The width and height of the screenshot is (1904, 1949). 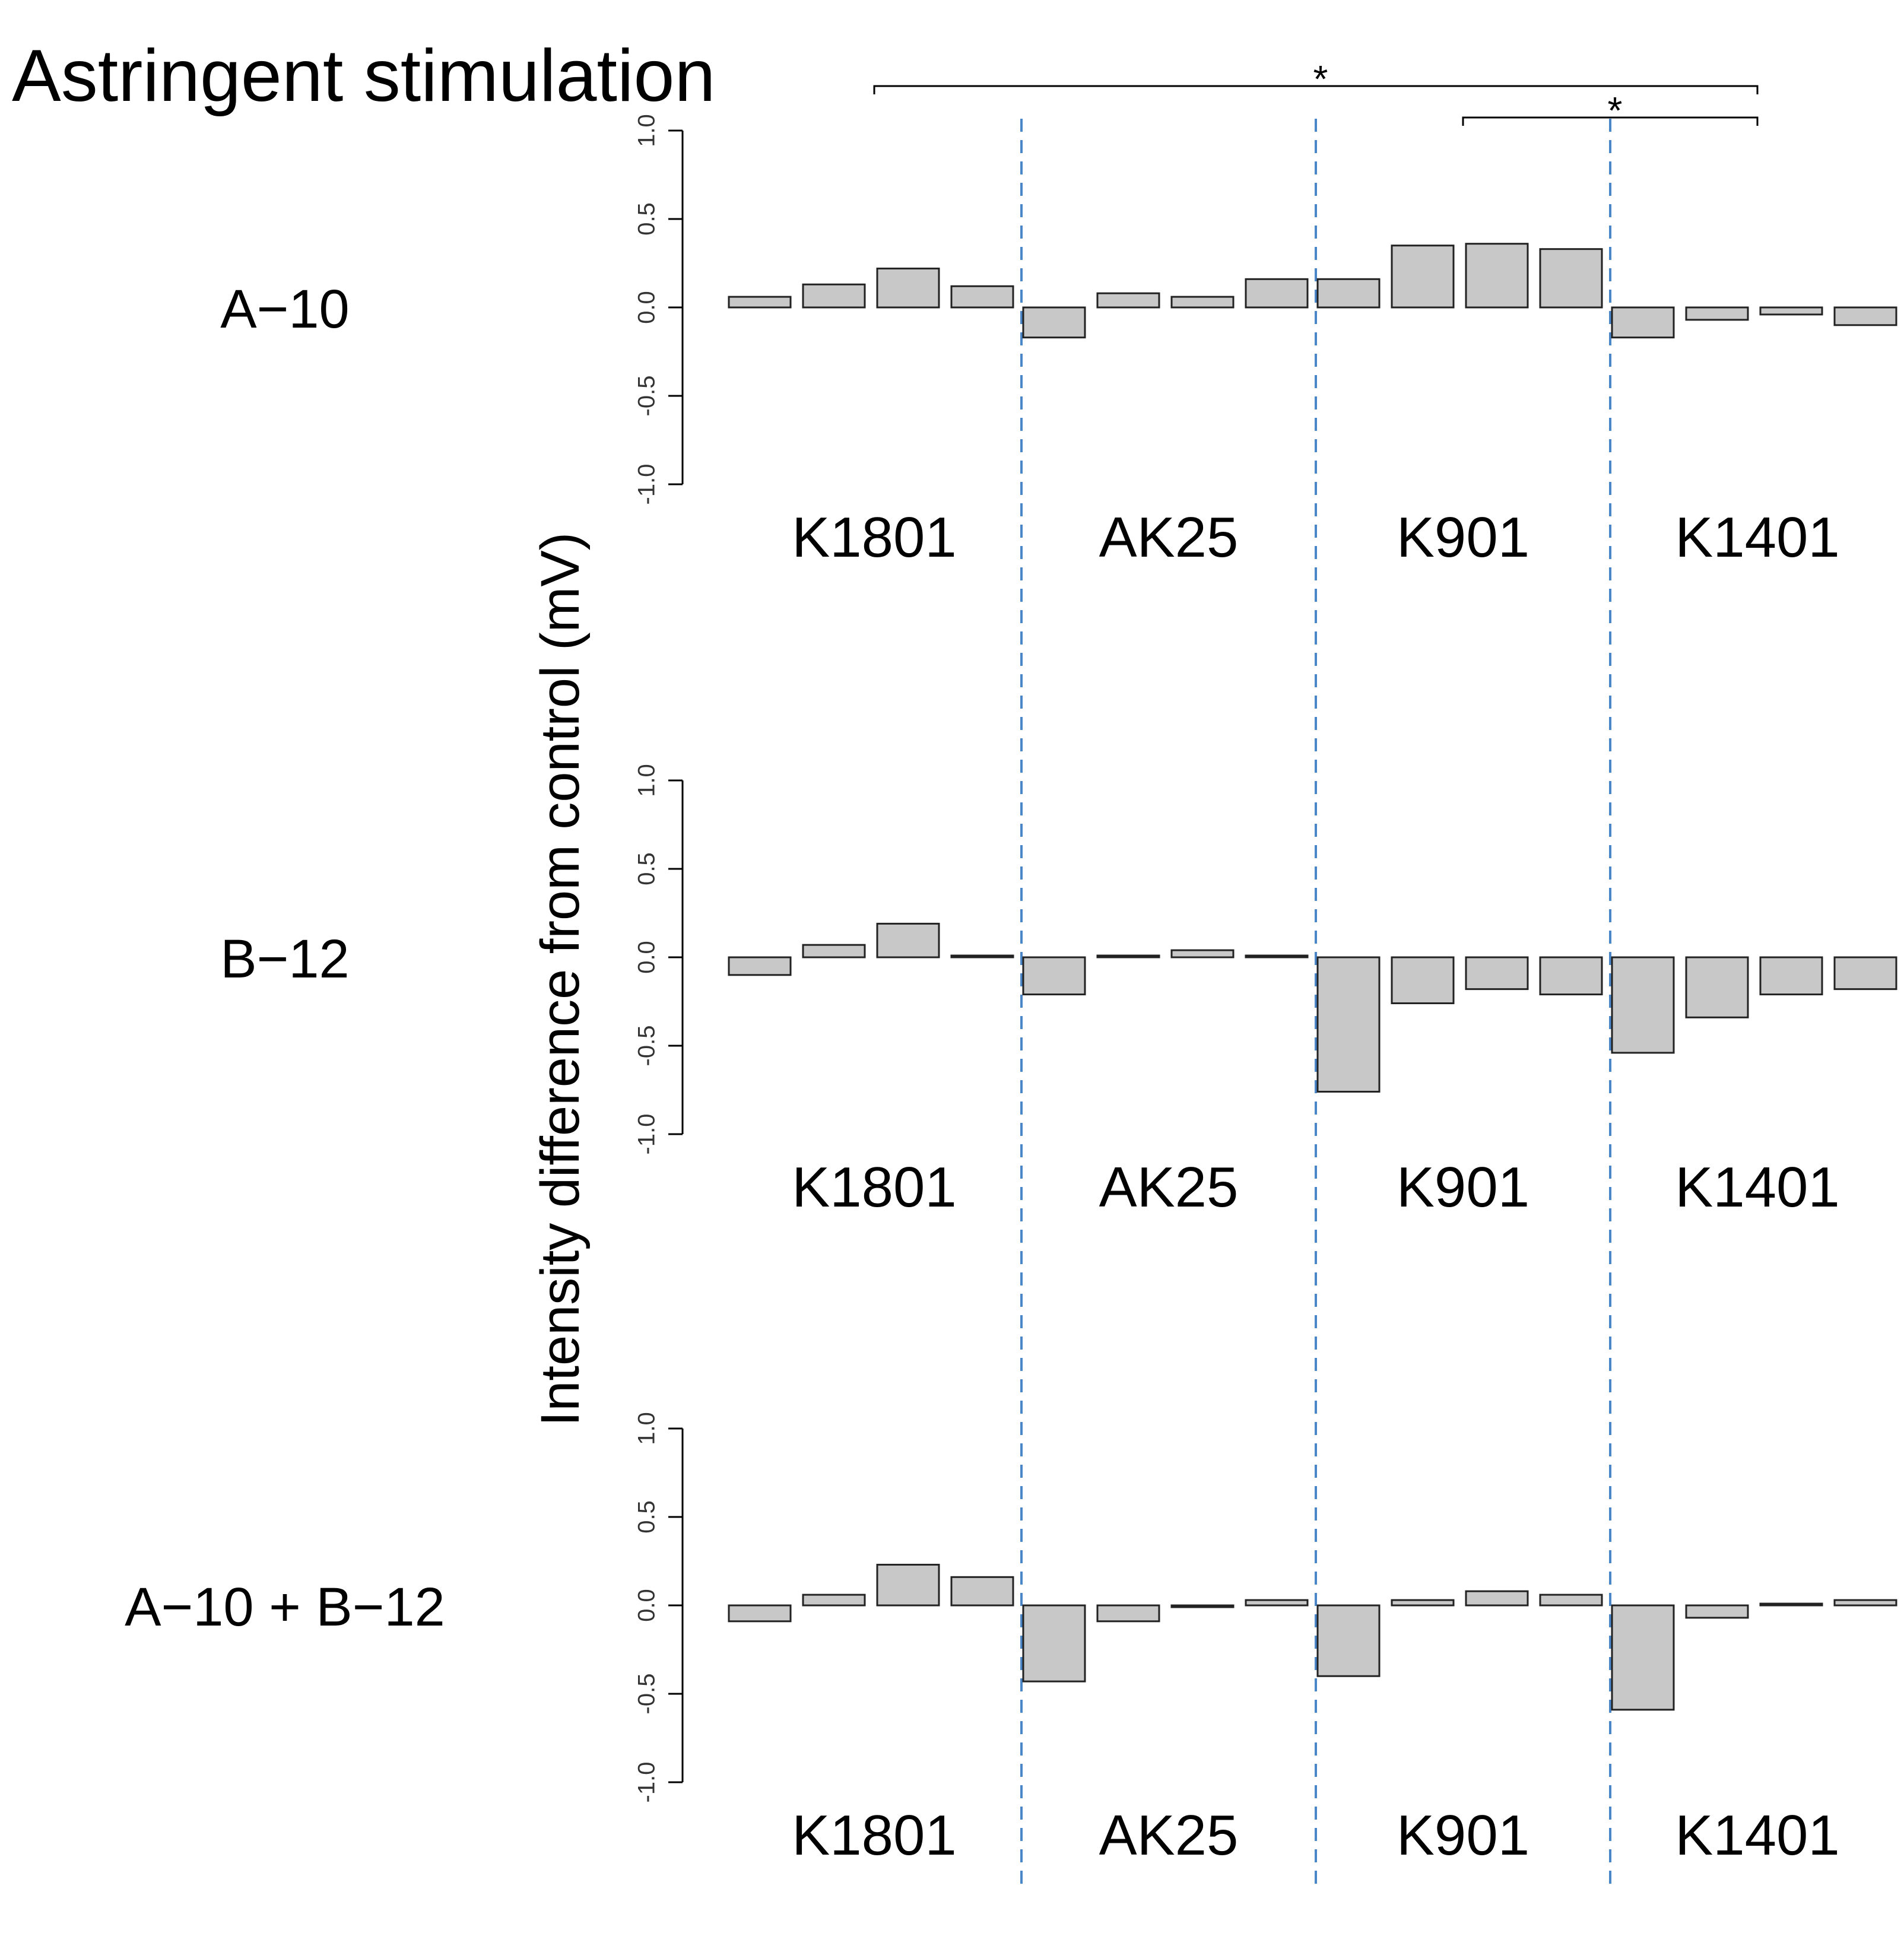 What do you see at coordinates (284, 309) in the screenshot?
I see `panel-label: A−10` at bounding box center [284, 309].